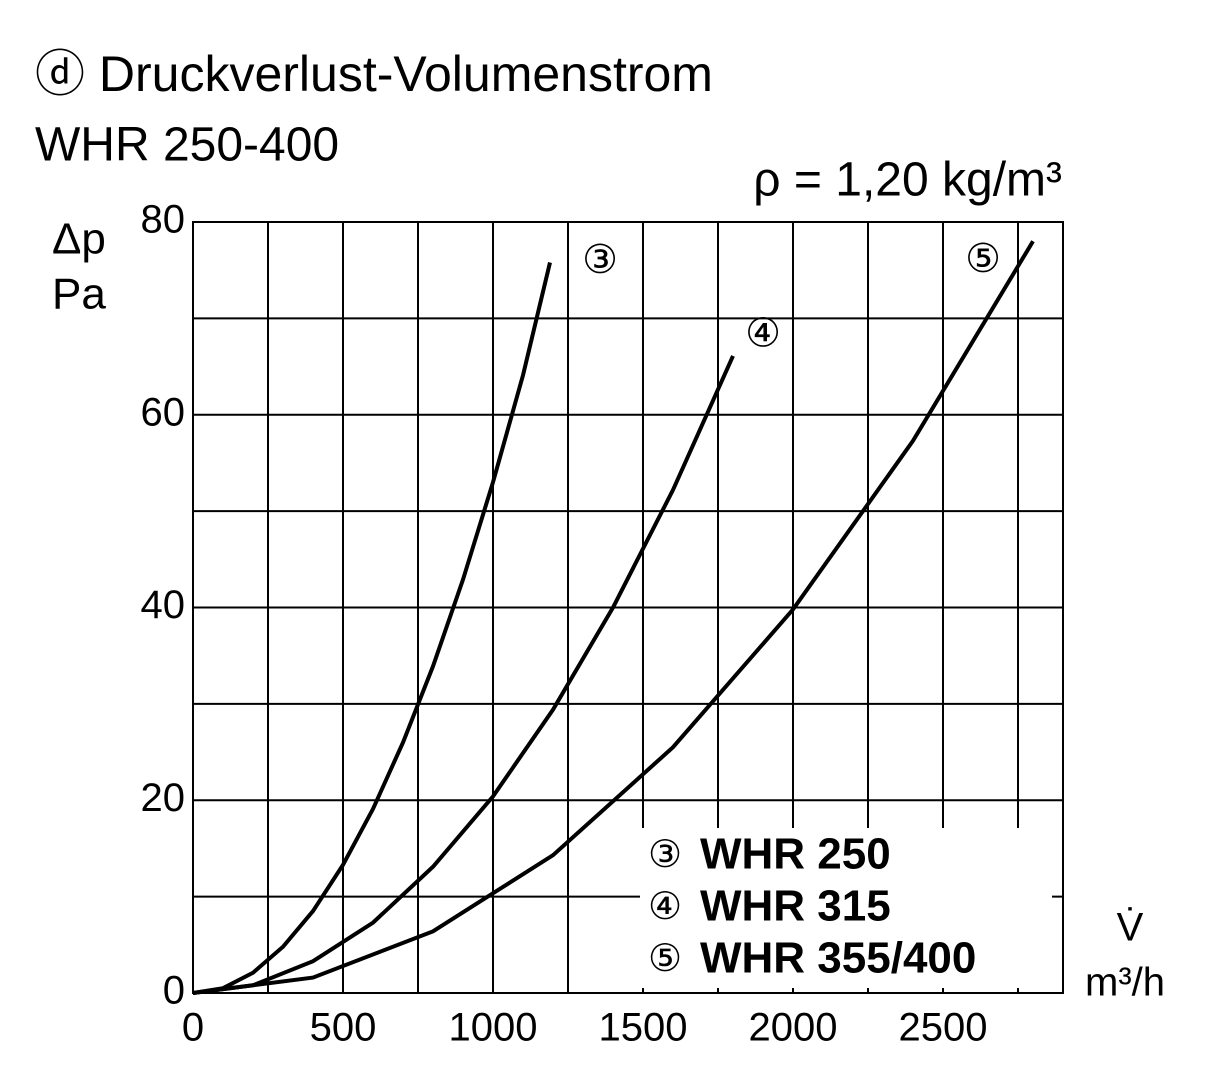 This screenshot has height=1080, width=1211. Describe the element at coordinates (374, 74) in the screenshot. I see `chart-title: ⓓ Druckverlust-Volumenstrom` at that location.